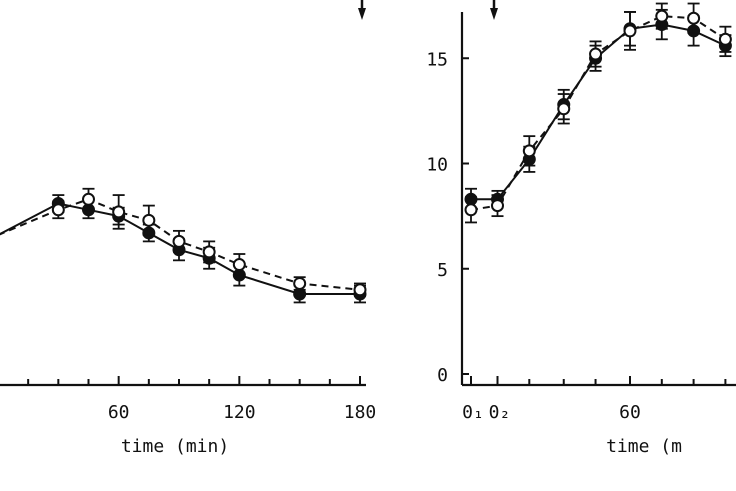 This screenshot has height=491, width=736. I want to click on x-tick-label: 0₁, so click(473, 412).